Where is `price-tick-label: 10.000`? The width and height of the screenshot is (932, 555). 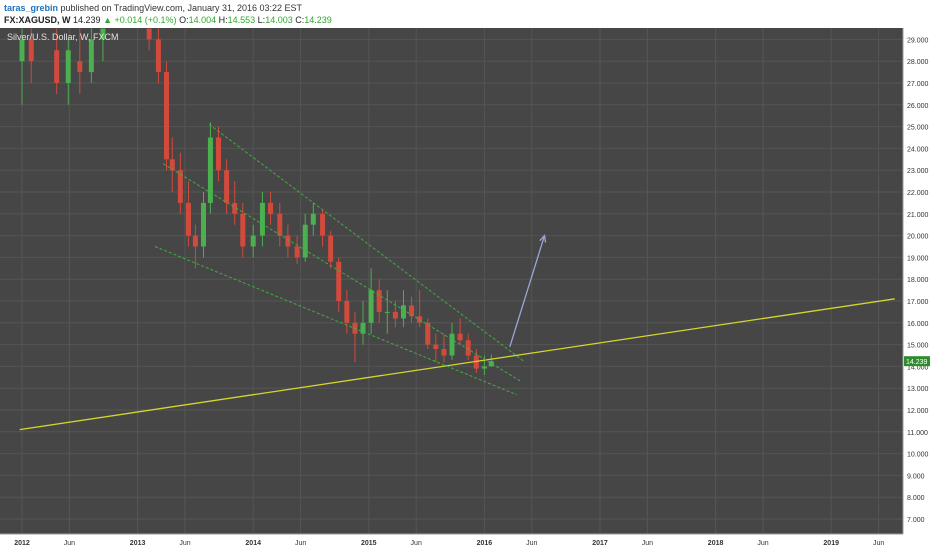
price-tick-label: 10.000 is located at coordinates (918, 455).